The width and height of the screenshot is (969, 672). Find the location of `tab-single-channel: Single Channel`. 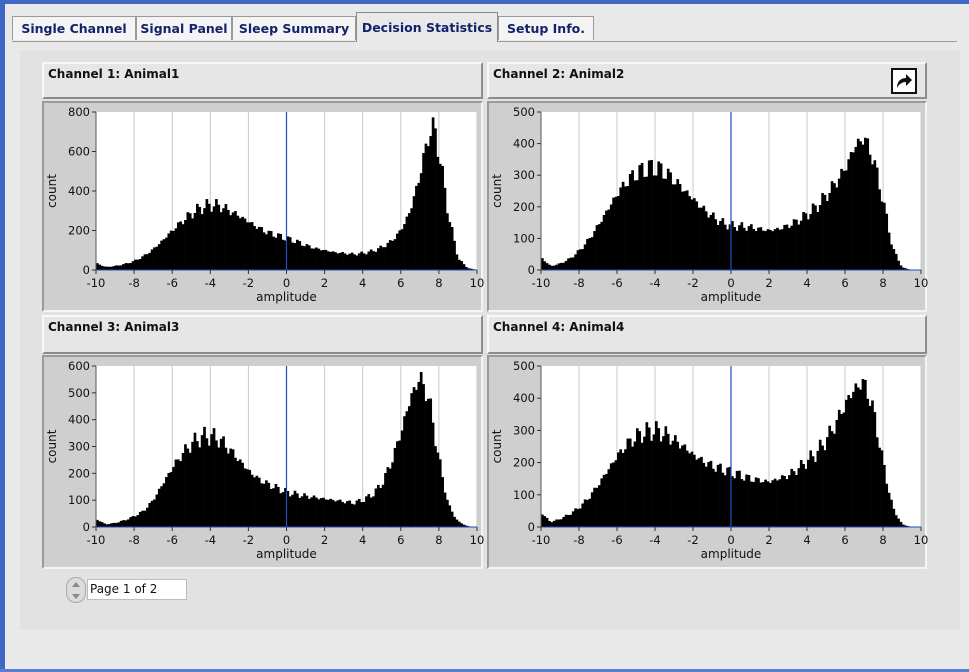

tab-single-channel: Single Channel is located at coordinates (74, 28).